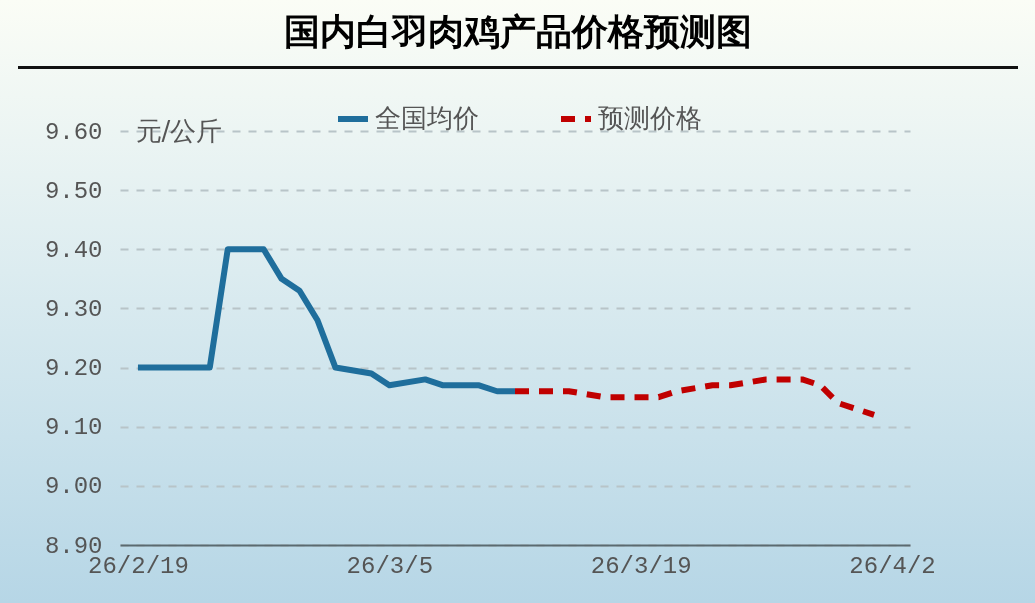 The image size is (1035, 603). Describe the element at coordinates (427, 118) in the screenshot. I see `legend-label: 全国均价` at that location.